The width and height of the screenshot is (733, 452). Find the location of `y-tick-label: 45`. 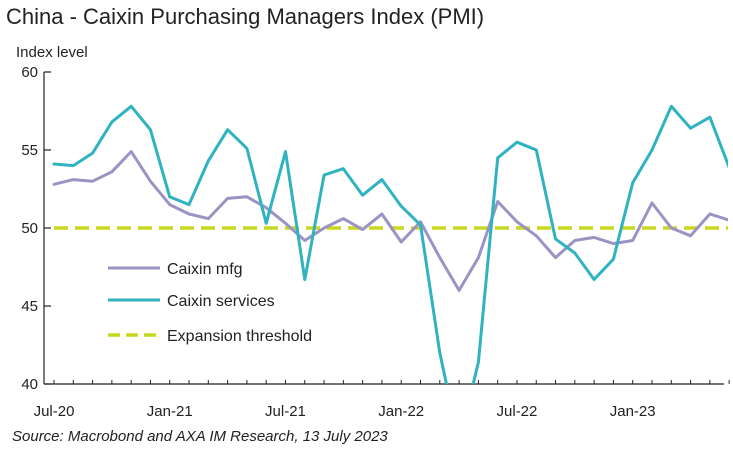

y-tick-label: 45 is located at coordinates (29, 306).